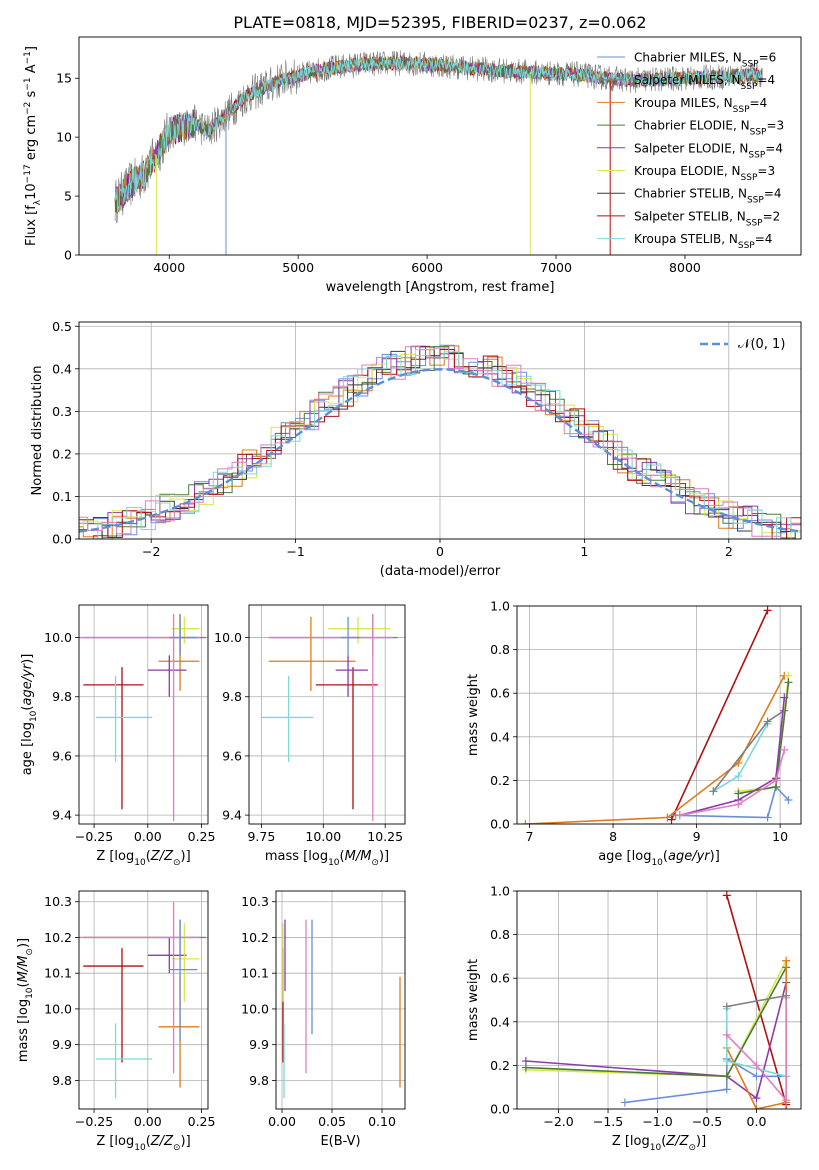 The image size is (819, 1170). What do you see at coordinates (202, 1121) in the screenshot?
I see `x-tick-label: 0.25` at bounding box center [202, 1121].